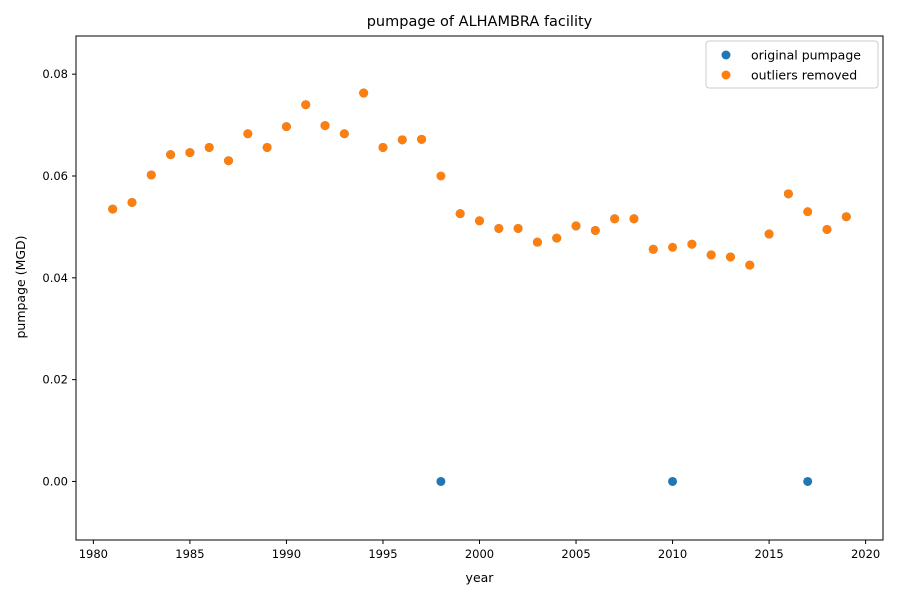 The image size is (900, 604). Describe the element at coordinates (480, 577) in the screenshot. I see `x-axis-label: year` at that location.